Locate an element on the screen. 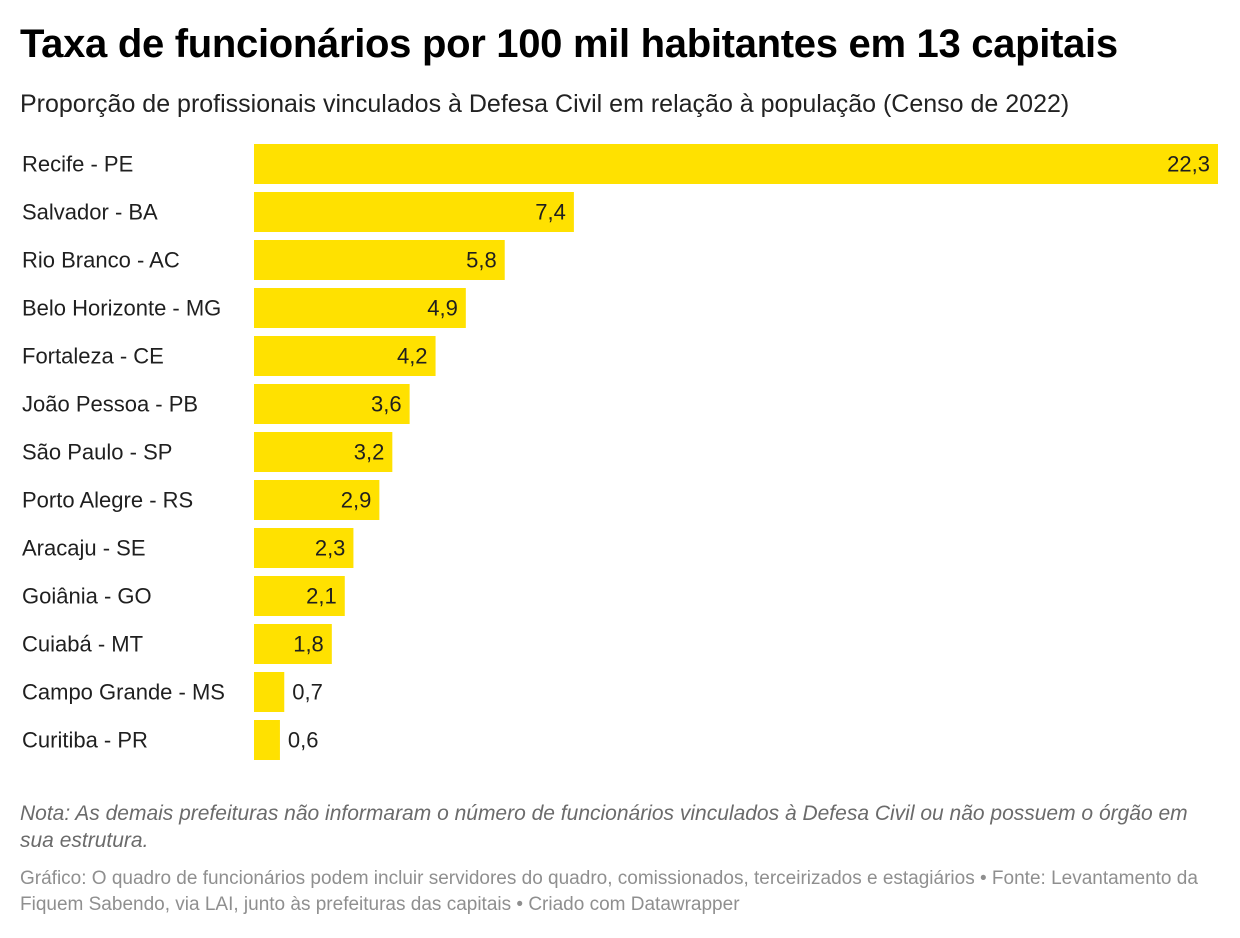 This screenshot has width=1240, height=938. bar-row: João Pessoa - PB 3,6 is located at coordinates (216, 404).